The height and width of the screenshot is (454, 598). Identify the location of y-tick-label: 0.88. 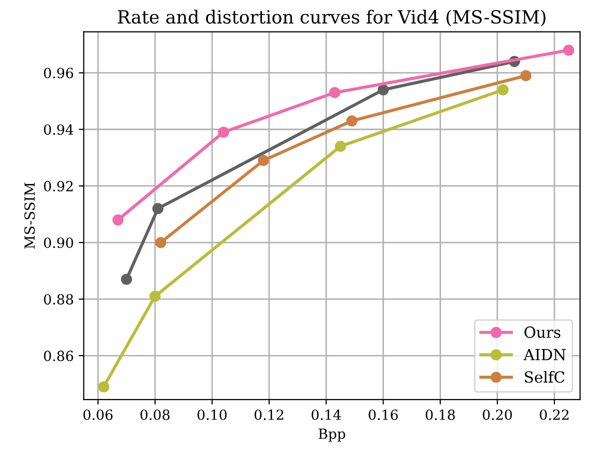
(59, 299).